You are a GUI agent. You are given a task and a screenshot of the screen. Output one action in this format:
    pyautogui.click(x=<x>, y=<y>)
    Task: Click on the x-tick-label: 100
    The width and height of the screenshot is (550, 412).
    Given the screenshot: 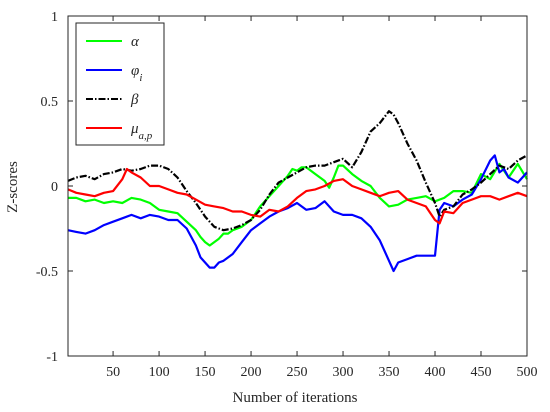 What is the action you would take?
    pyautogui.click(x=159, y=372)
    